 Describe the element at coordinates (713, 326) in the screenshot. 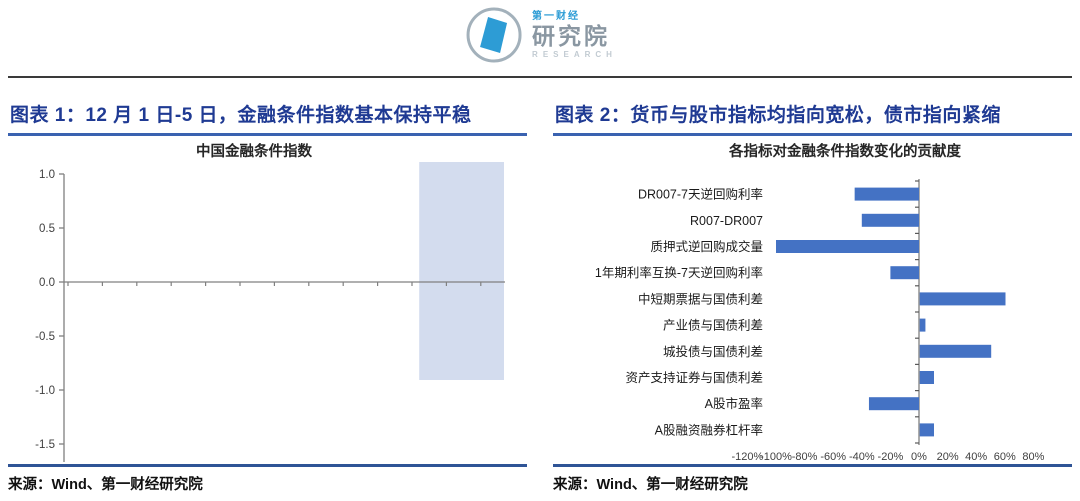

I see `svg-text: 产业债与国债利差` at that location.